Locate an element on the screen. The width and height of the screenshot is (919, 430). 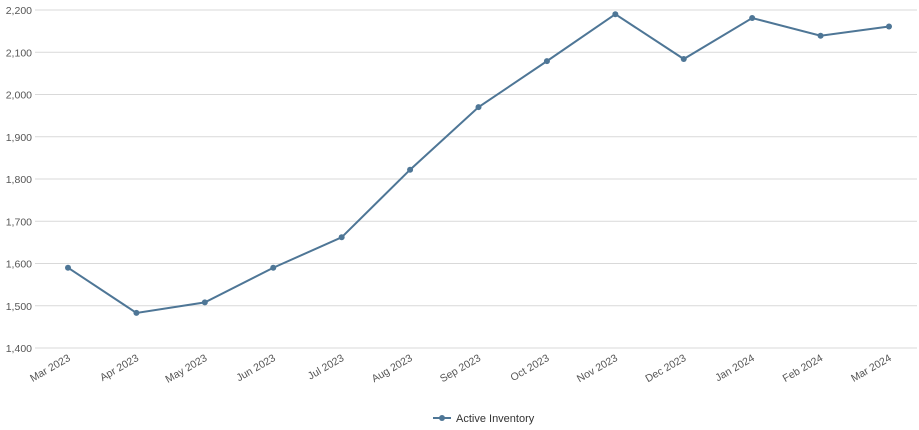
x-tick-label: Jul 2023 is located at coordinates (326, 367).